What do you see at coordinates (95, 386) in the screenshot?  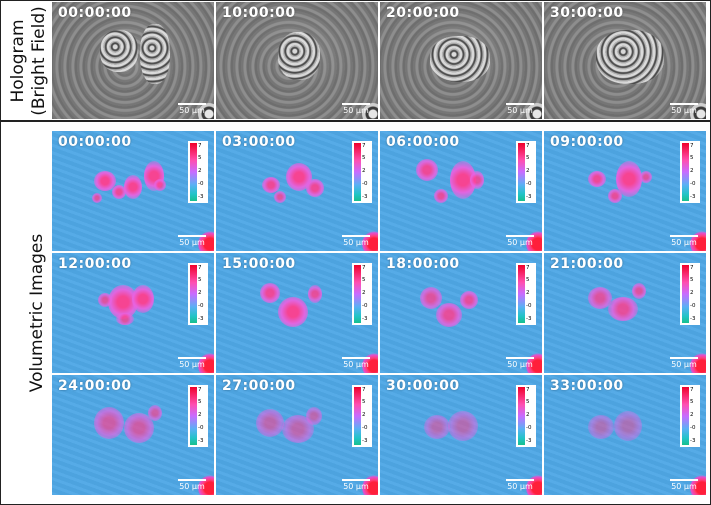 I see `timestamp-label: 24:00:00` at bounding box center [95, 386].